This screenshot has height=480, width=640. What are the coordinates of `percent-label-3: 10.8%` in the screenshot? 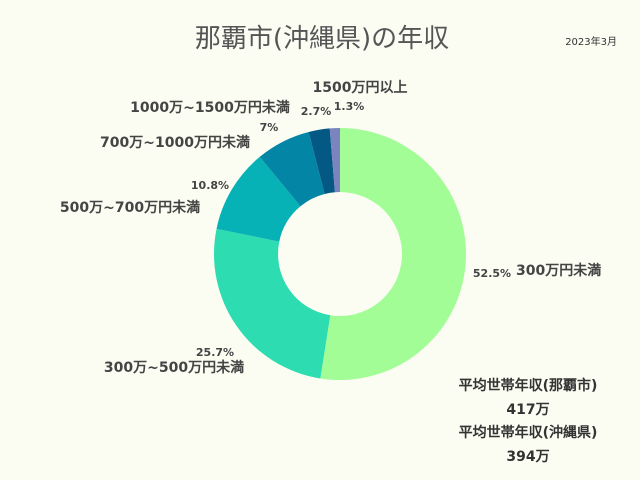 It's located at (210, 185).